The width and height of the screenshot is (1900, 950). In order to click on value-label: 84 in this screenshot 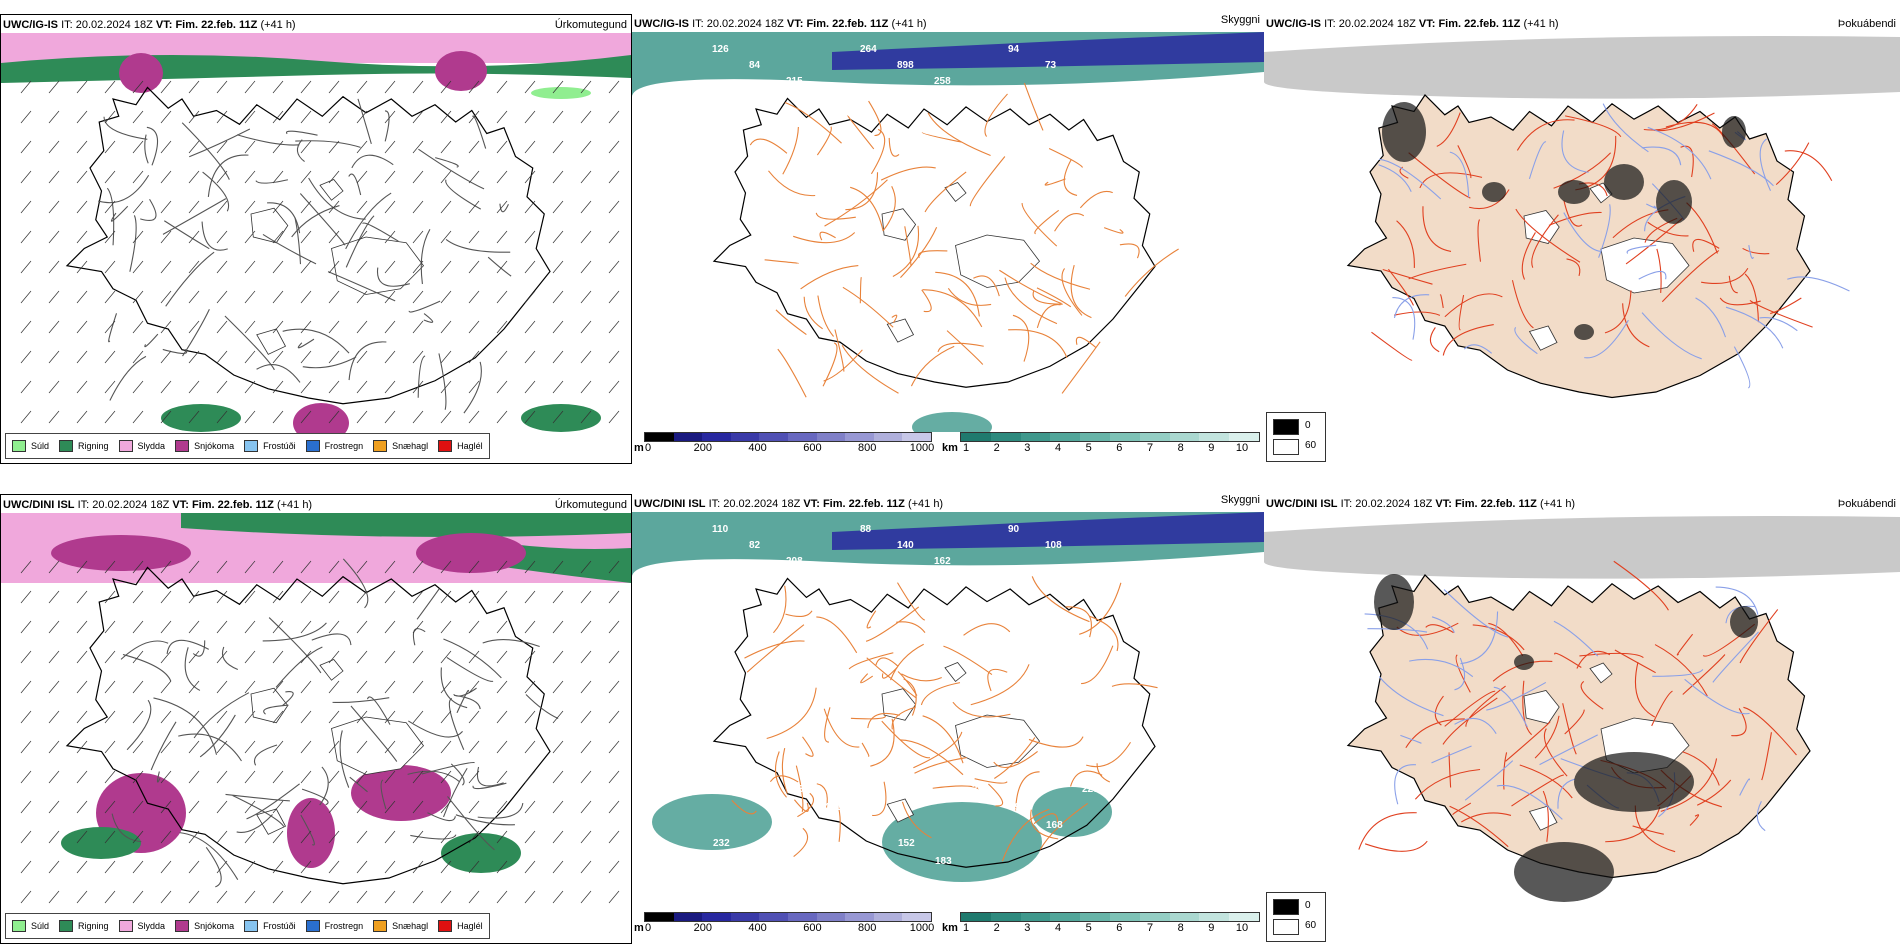, I will do `click(755, 65)`.